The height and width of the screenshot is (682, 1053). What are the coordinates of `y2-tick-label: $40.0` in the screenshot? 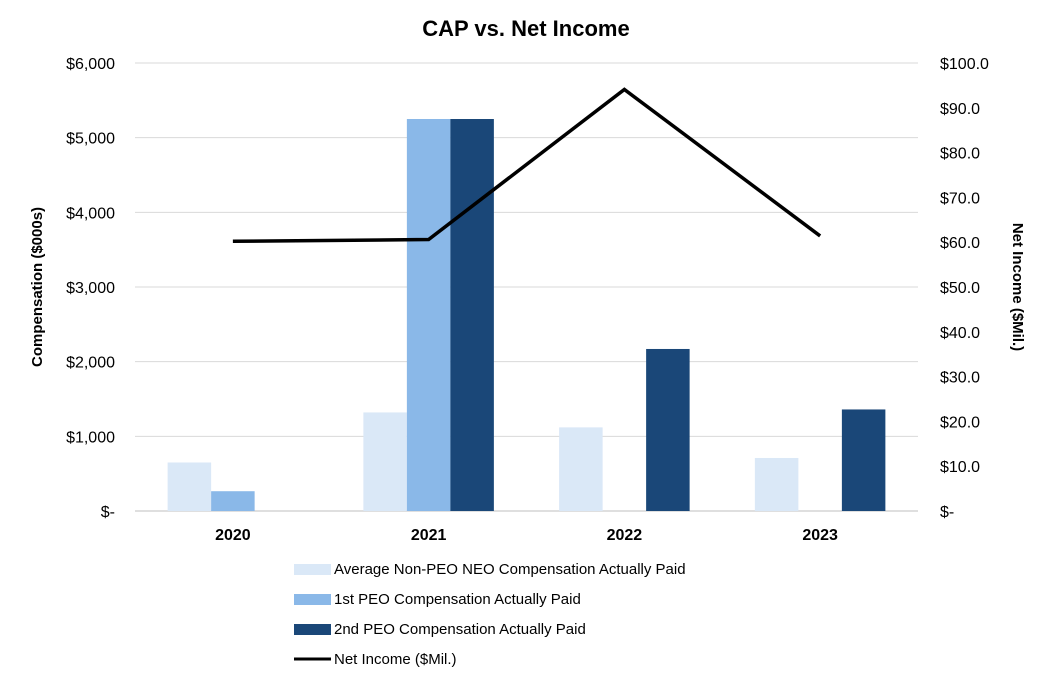 It's located at (960, 333).